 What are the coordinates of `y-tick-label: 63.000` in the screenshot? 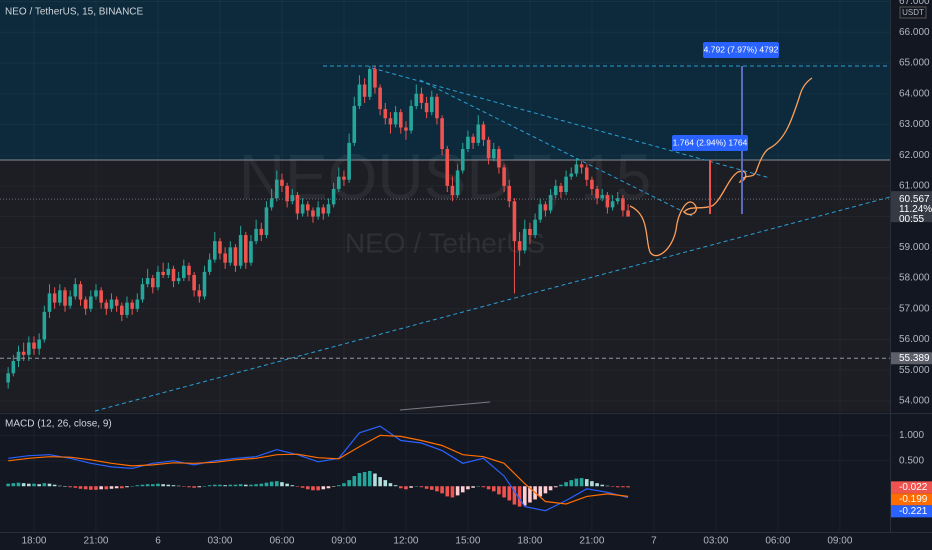 It's located at (914, 124).